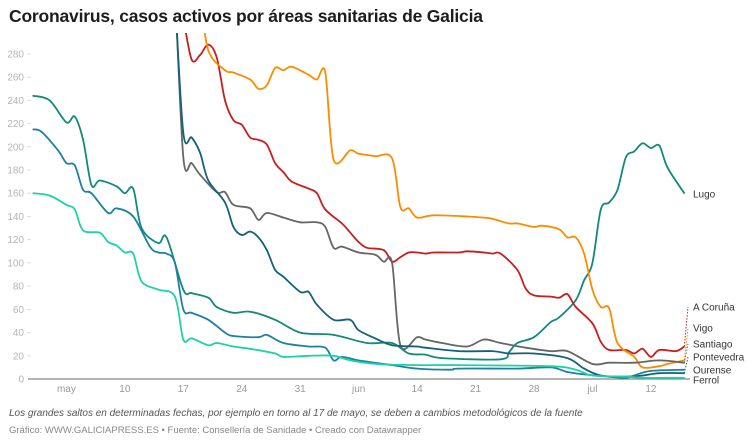  I want to click on y-tick-label: 180, so click(15, 171).